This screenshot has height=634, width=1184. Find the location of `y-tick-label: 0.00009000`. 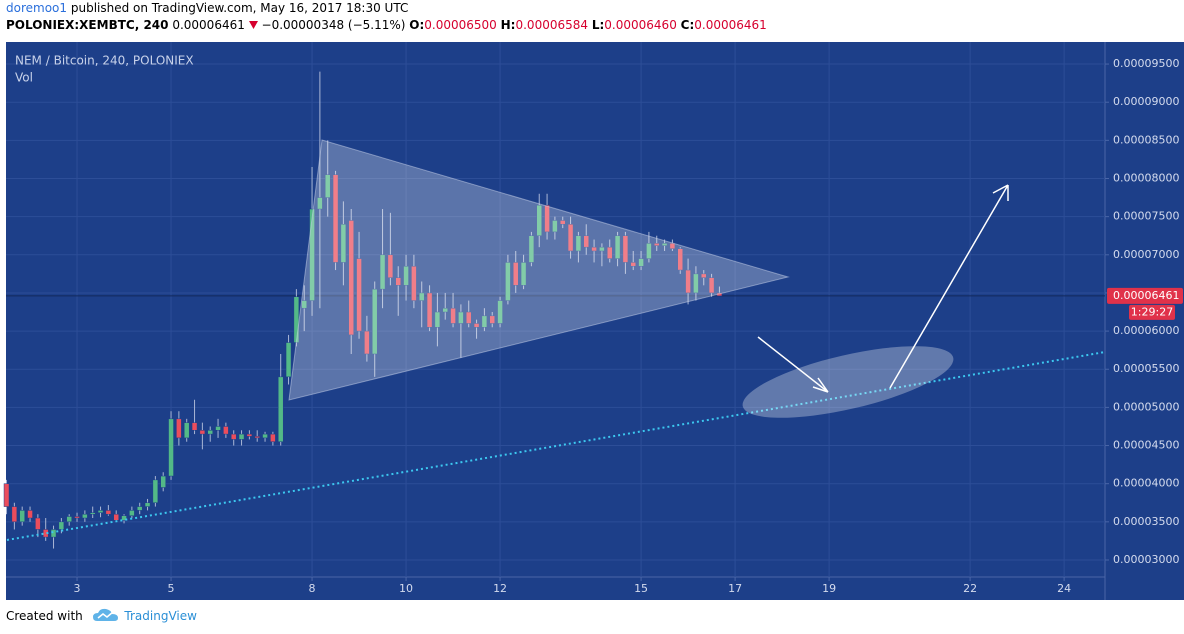

y-tick-label: 0.00009000 is located at coordinates (1146, 101).